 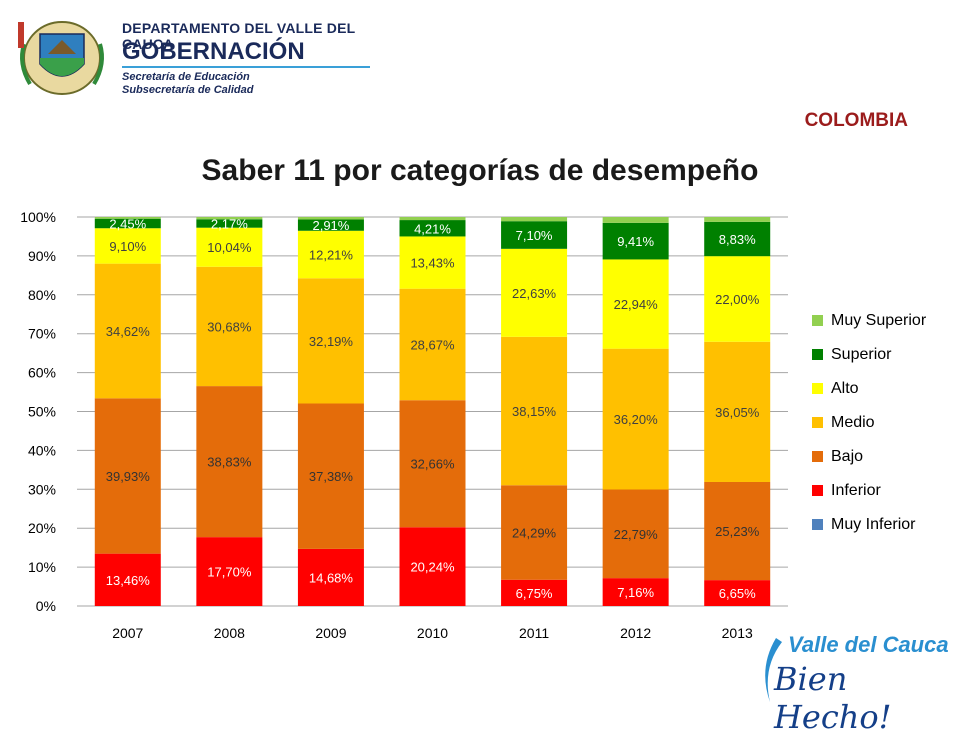 What do you see at coordinates (432, 344) in the screenshot?
I see `bar-data-label: 28,67%` at bounding box center [432, 344].